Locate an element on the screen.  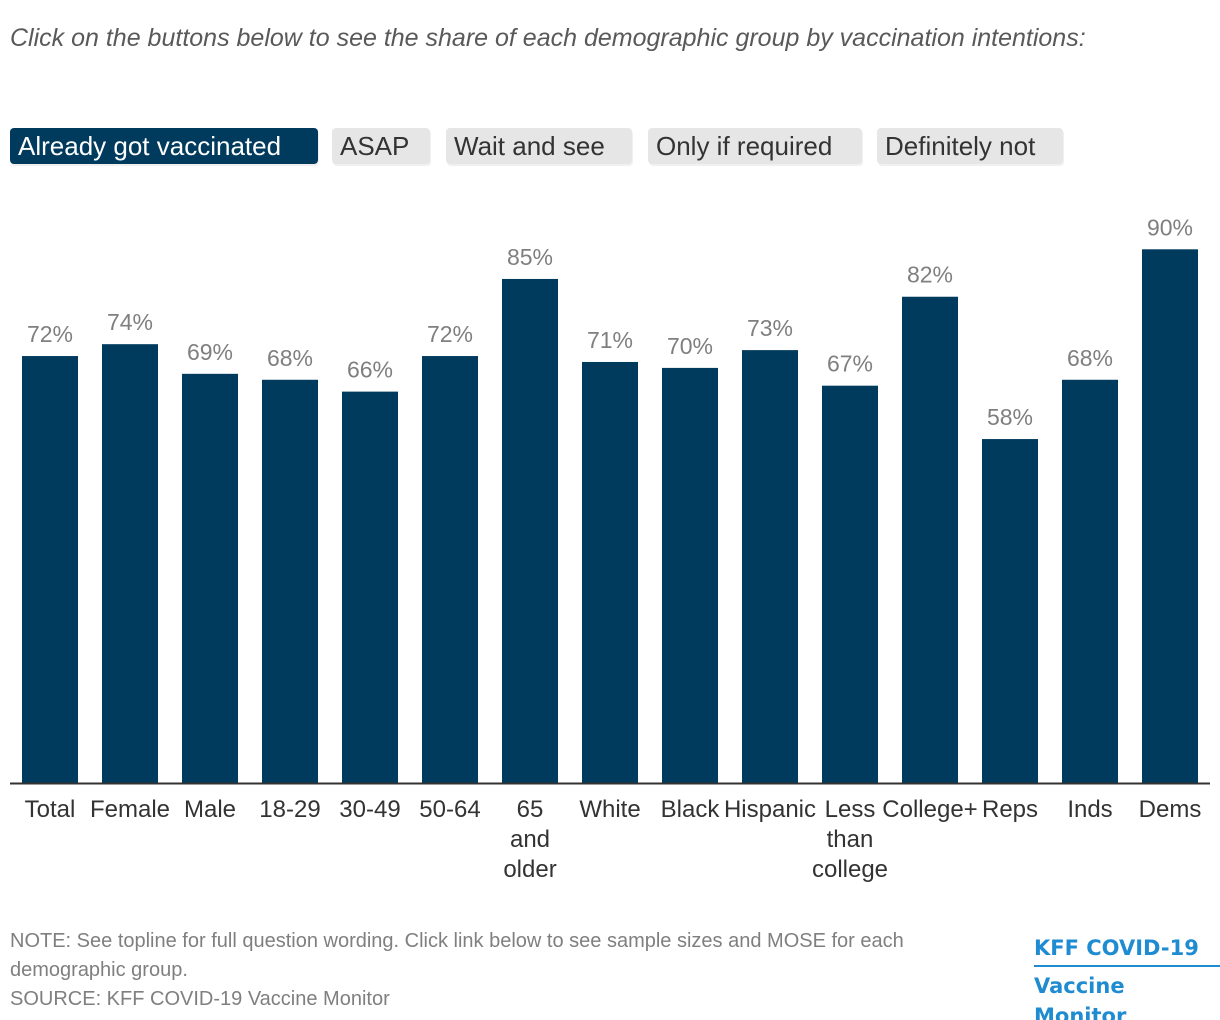
source-text: SOURCE: KFF COVID-19 Vaccine Monitor is located at coordinates (200, 999).